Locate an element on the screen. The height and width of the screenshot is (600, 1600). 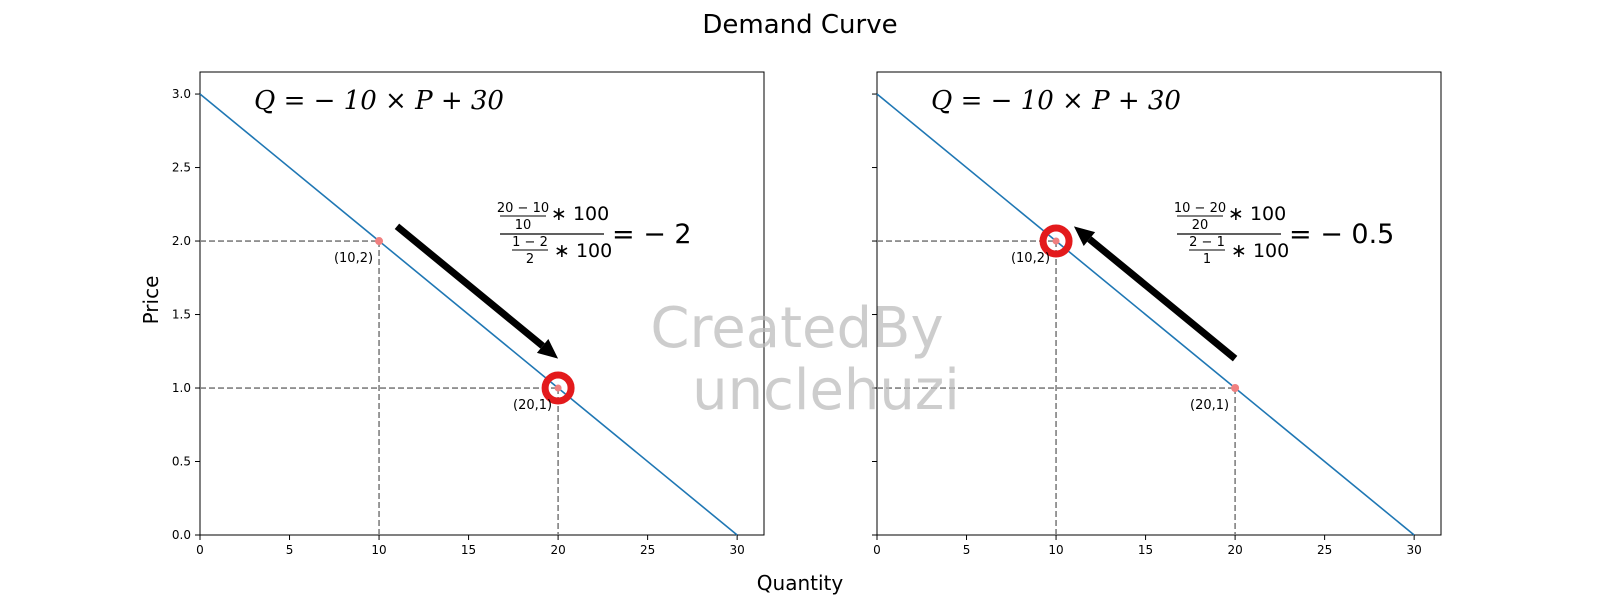
numerator-bottom: 10 is located at coordinates (523, 225).